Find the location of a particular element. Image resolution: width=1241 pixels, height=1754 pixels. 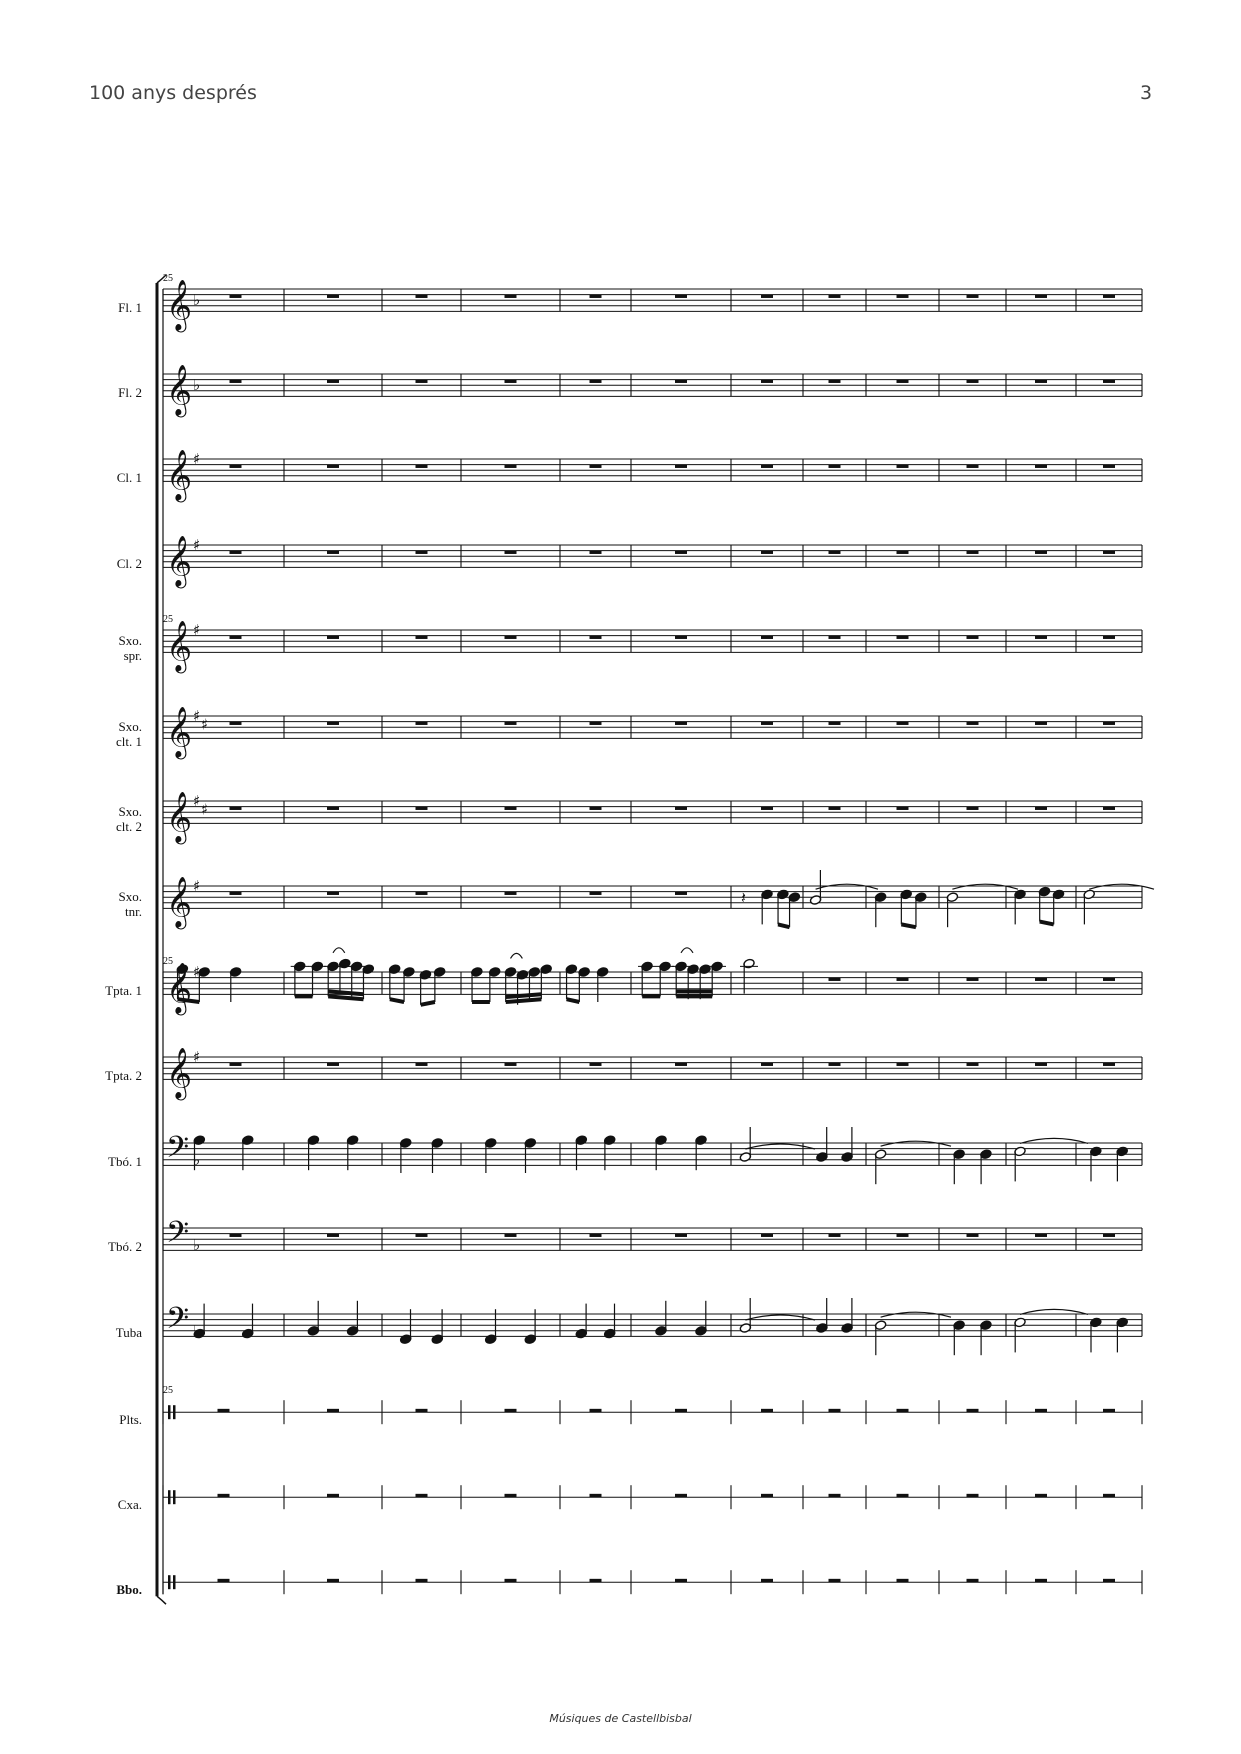

footer-publisher: Músiques de Castellbisbal is located at coordinates (620, 1718).